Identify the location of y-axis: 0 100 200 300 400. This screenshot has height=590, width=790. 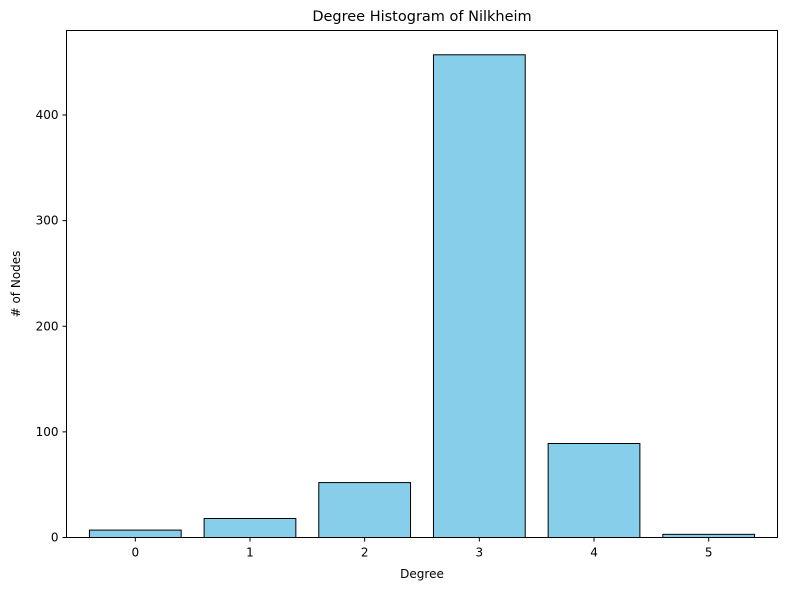
(51, 326).